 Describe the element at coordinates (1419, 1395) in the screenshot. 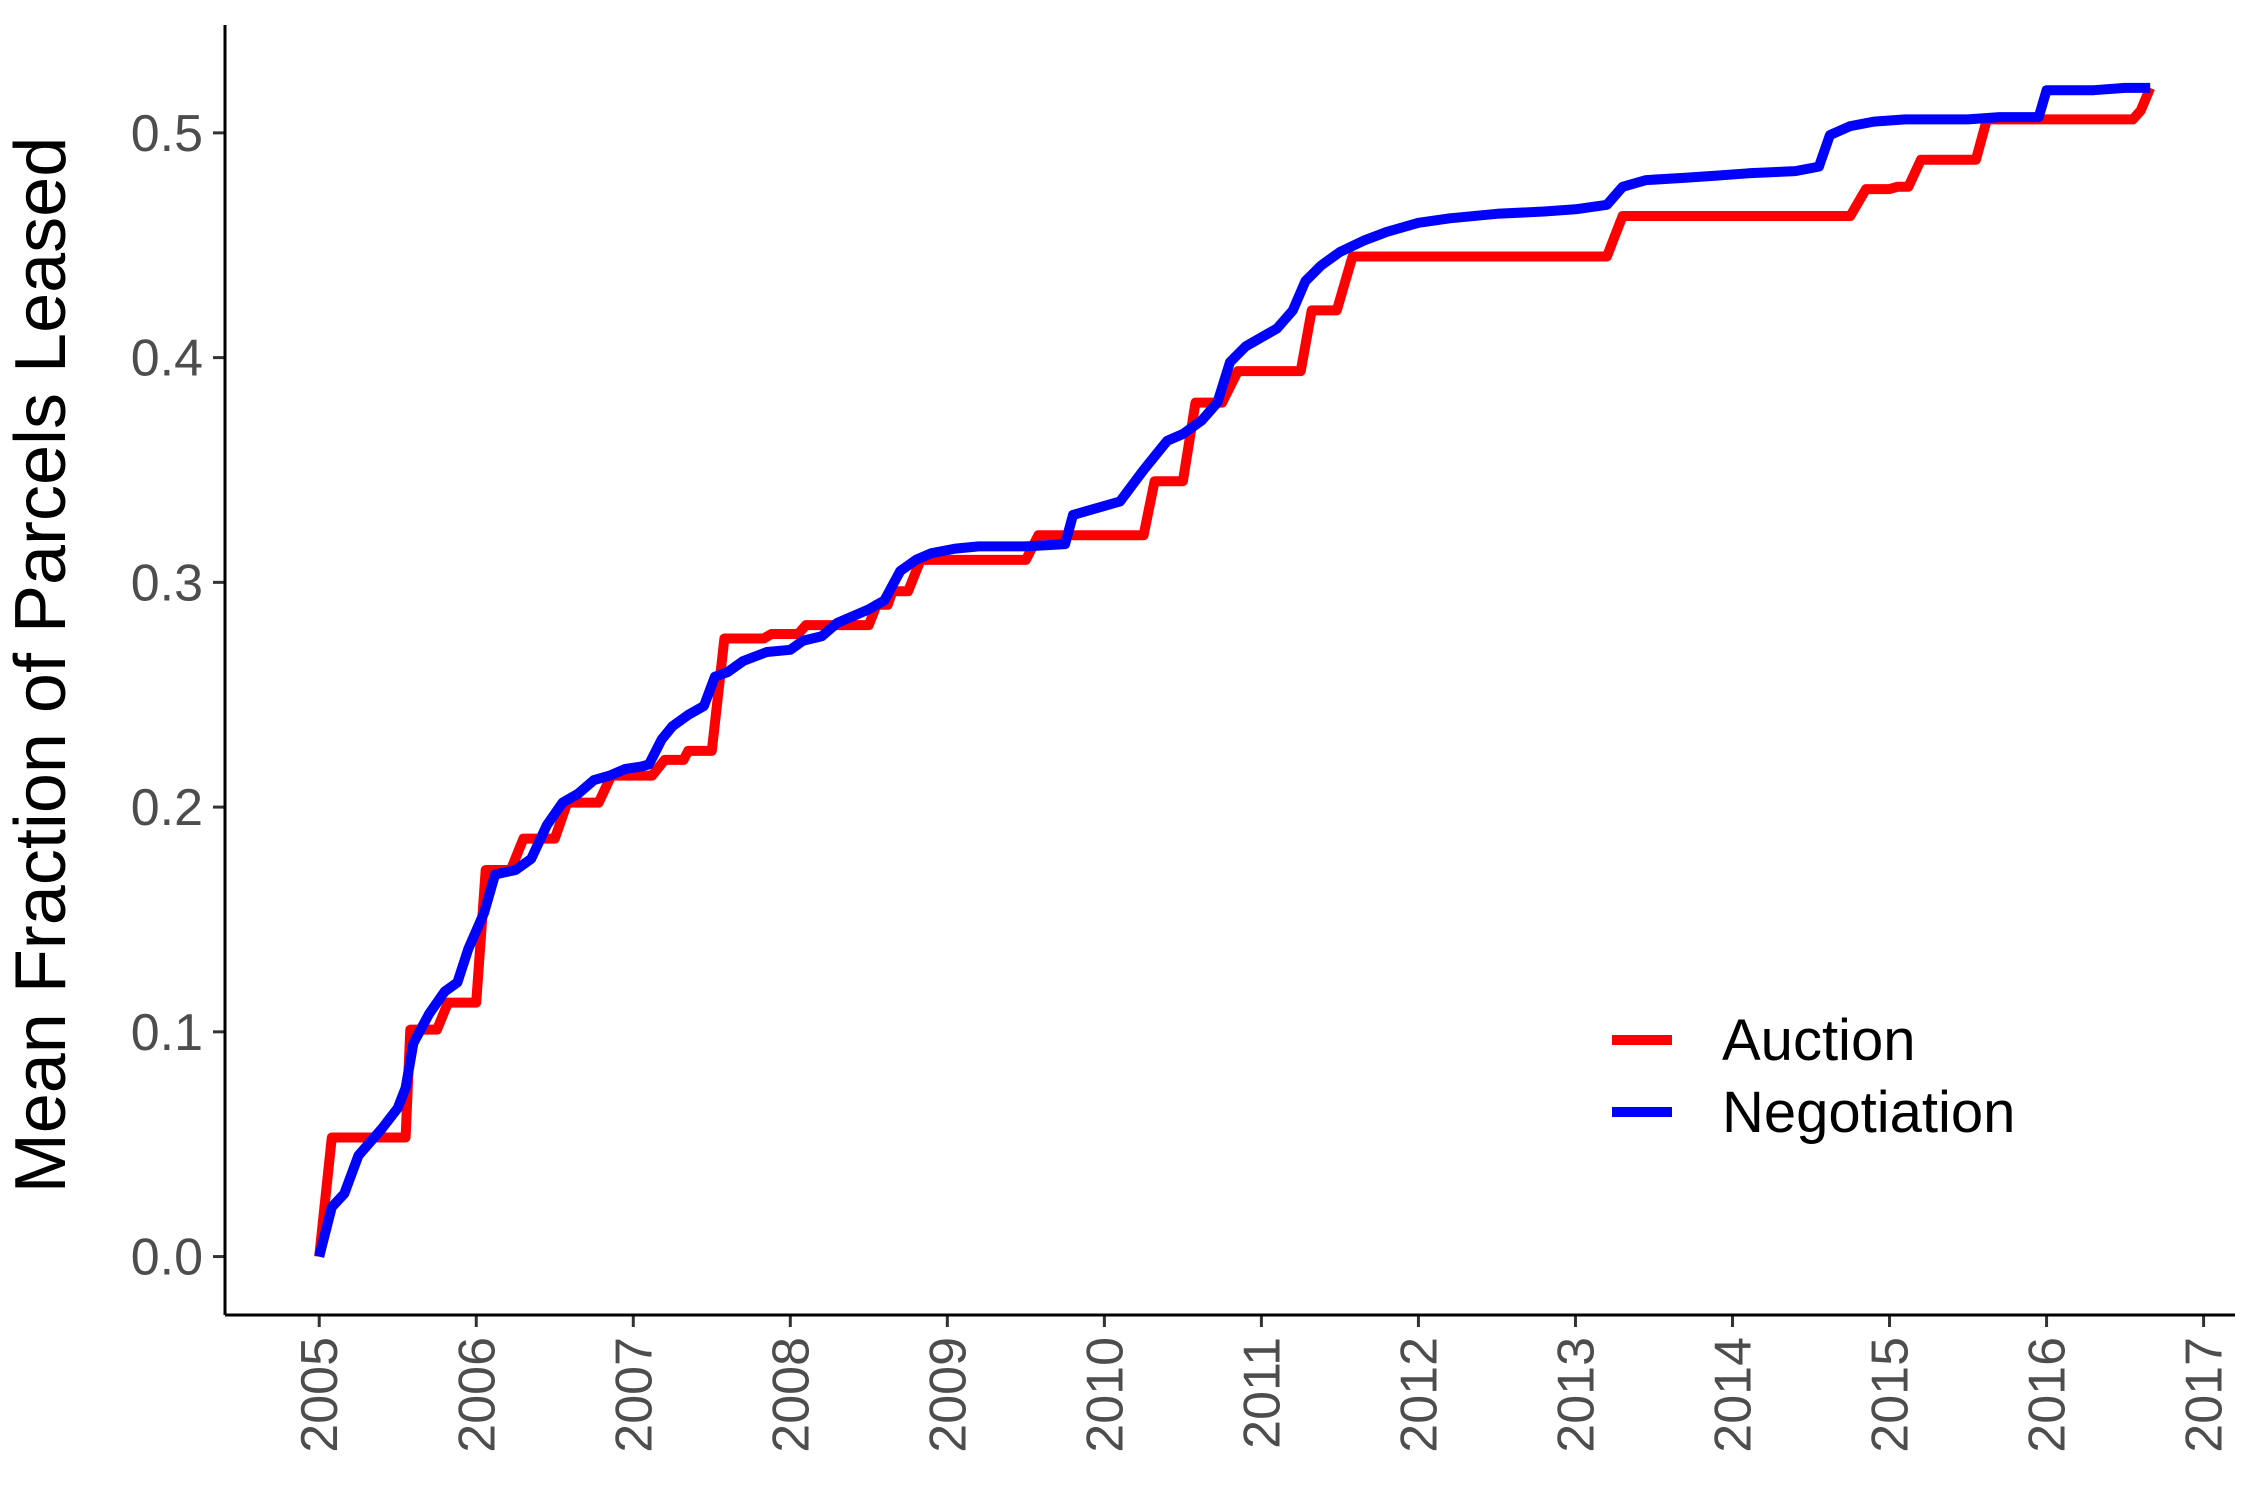

I see `x-tick-label: 2012` at that location.